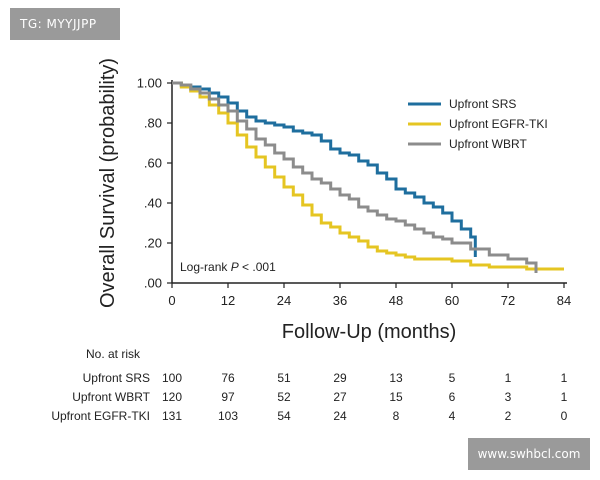  Describe the element at coordinates (564, 416) in the screenshot. I see `risk-count: 0` at that location.